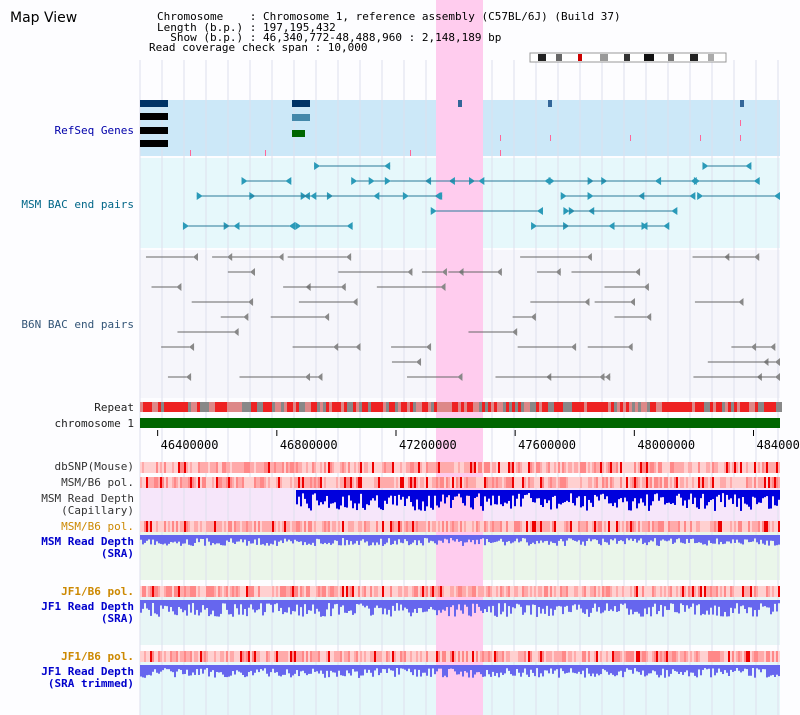 This screenshot has height=715, width=800. I want to click on jf1-read-depth-sra-label: JF1 Read Depth, so click(87, 606).